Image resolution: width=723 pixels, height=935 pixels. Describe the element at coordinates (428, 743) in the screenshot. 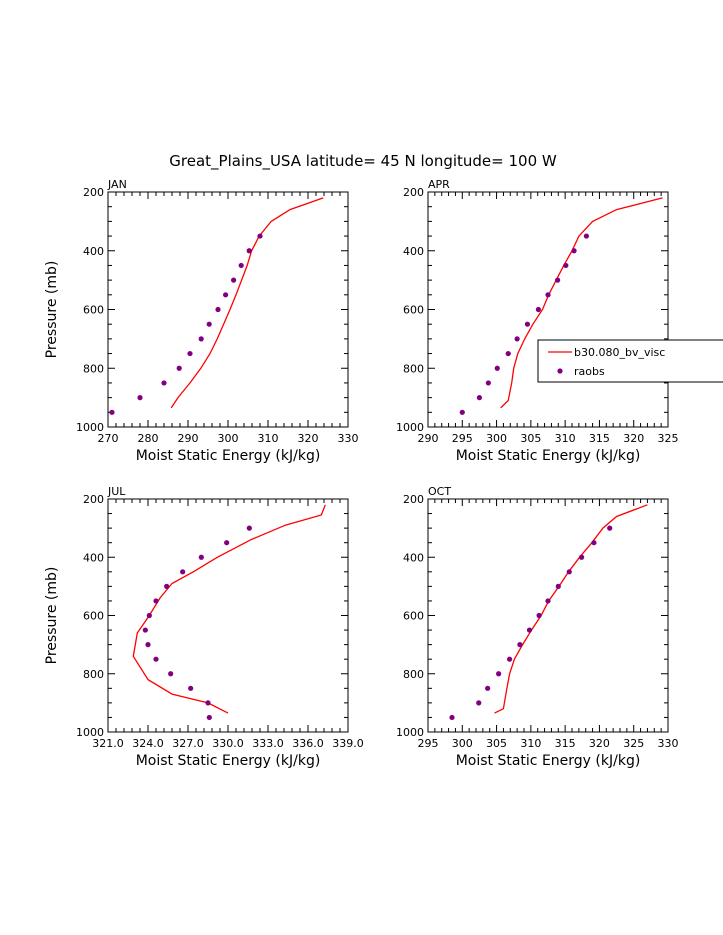

I see `x-tick-label: 295` at that location.